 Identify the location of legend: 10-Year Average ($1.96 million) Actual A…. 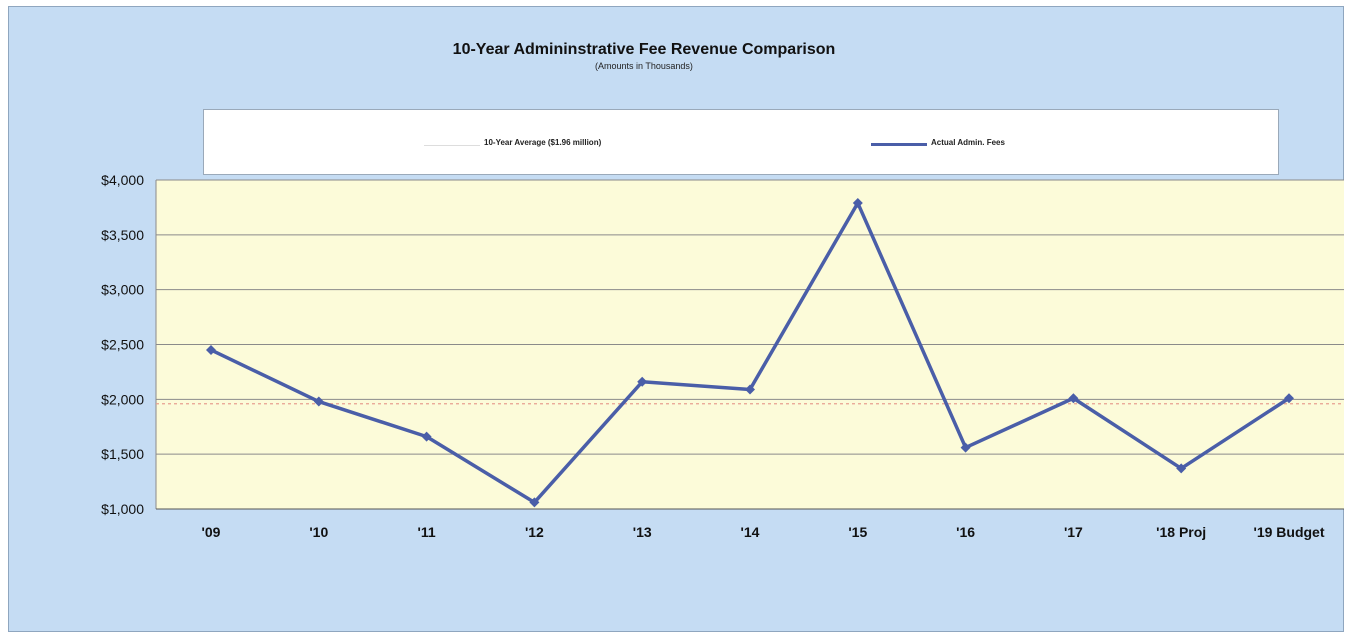
(741, 142).